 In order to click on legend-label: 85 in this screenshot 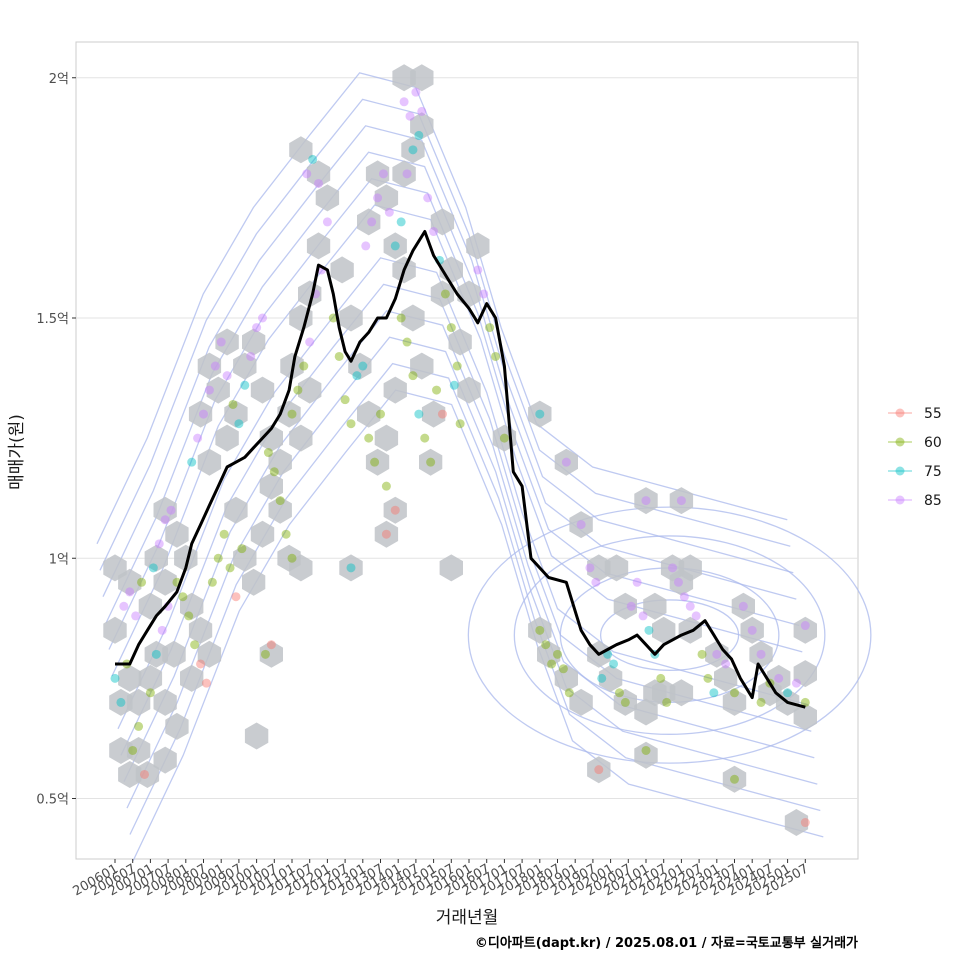, I will do `click(933, 501)`.